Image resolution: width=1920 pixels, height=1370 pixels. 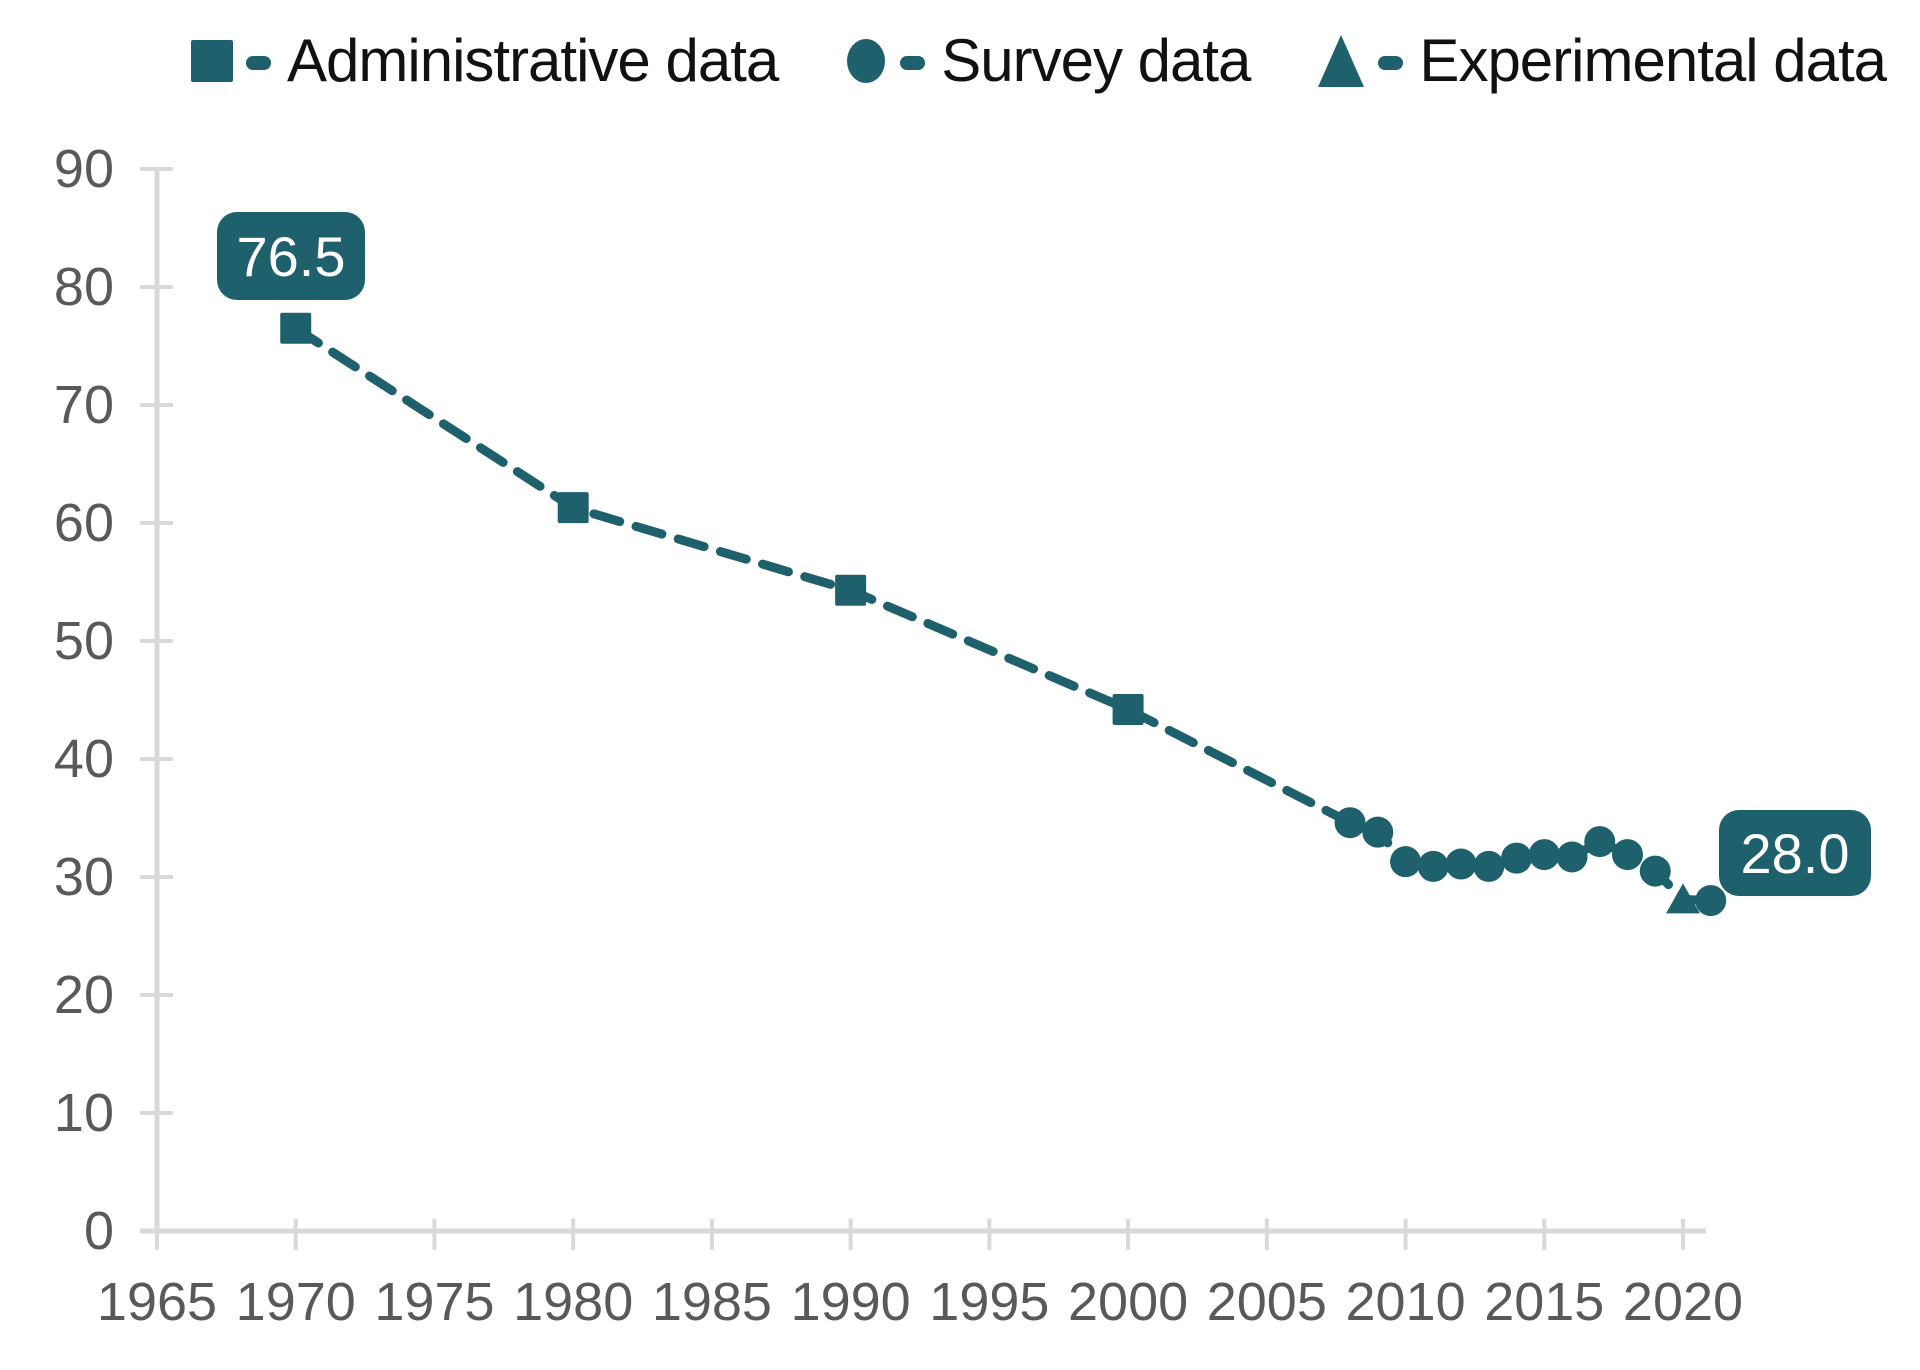 What do you see at coordinates (296, 1302) in the screenshot?
I see `x-tick-label: 1970` at bounding box center [296, 1302].